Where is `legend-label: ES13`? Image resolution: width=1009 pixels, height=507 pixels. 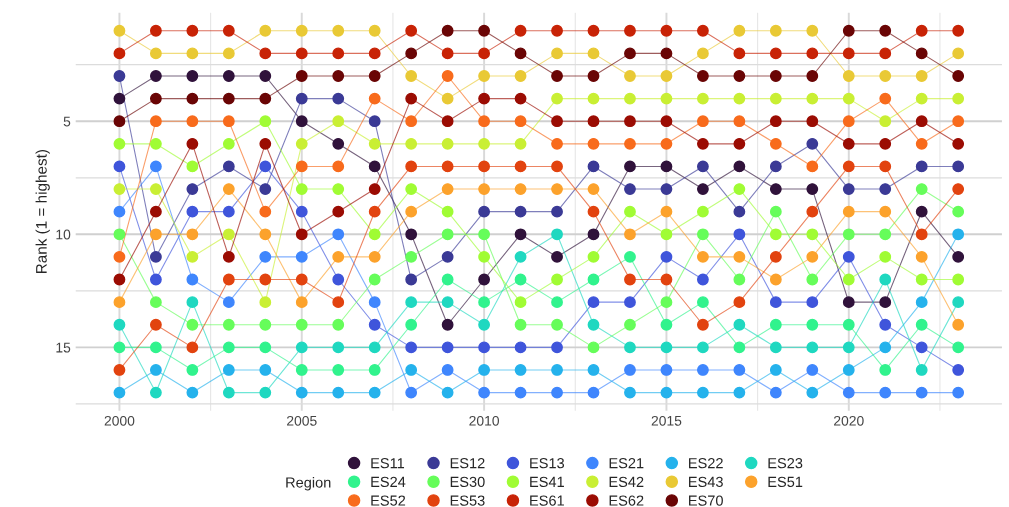
legend-label: ES13 is located at coordinates (547, 463).